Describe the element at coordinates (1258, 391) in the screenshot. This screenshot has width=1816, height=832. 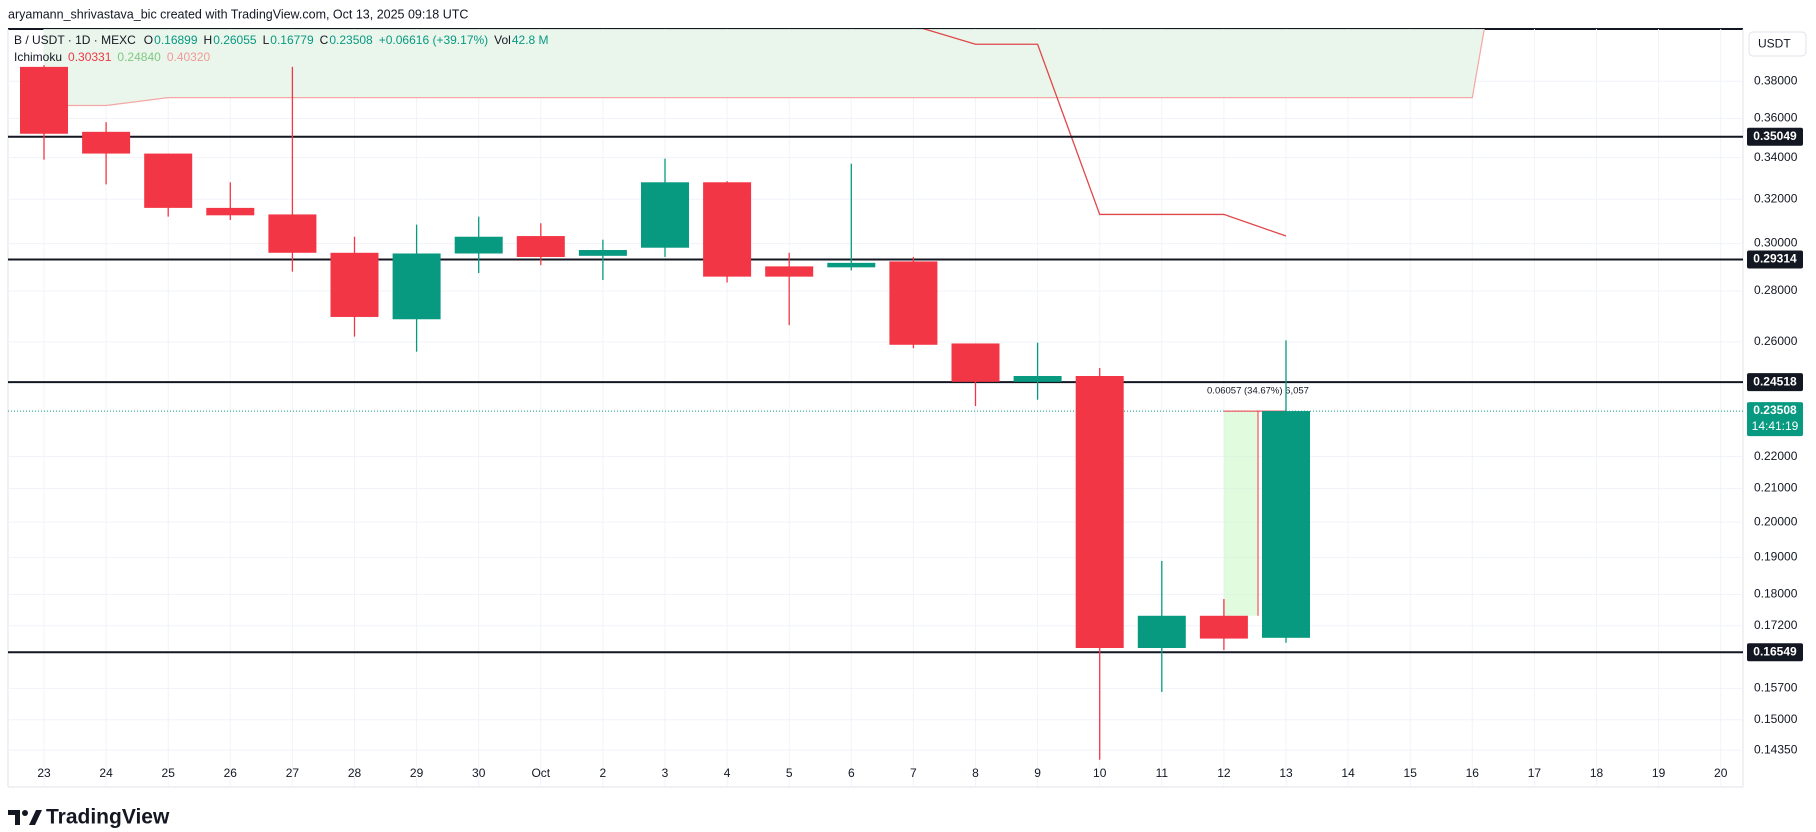
I see `measure-label: 0.06057 (34.67%) 6,057` at that location.